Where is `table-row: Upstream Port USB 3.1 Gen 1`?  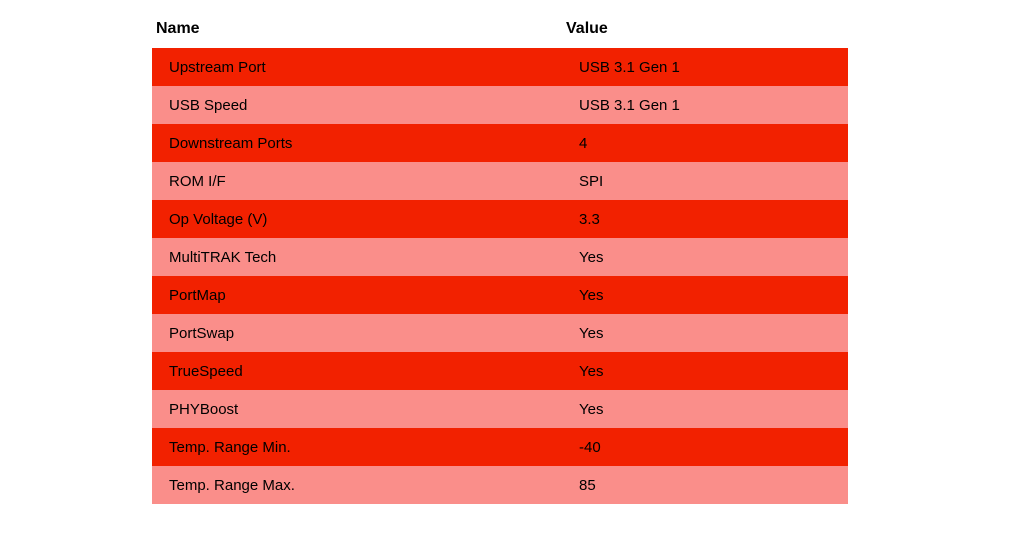
table-row: Upstream Port USB 3.1 Gen 1 is located at coordinates (500, 67).